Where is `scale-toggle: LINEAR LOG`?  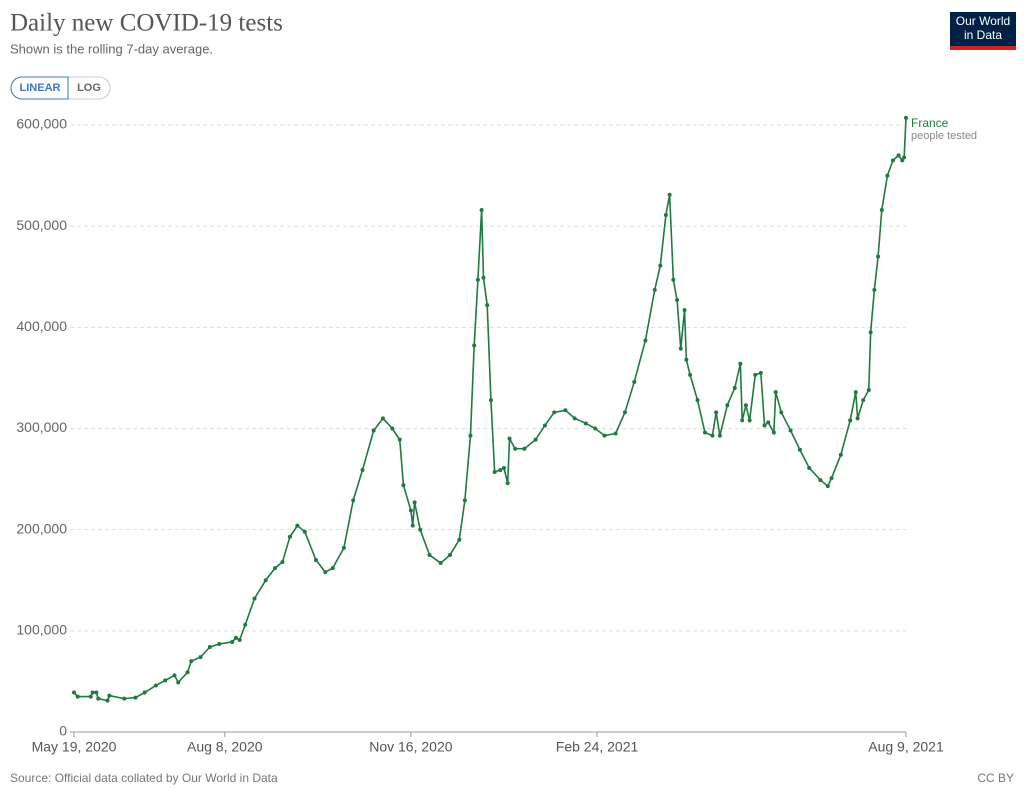
scale-toggle: LINEAR LOG is located at coordinates (60, 88).